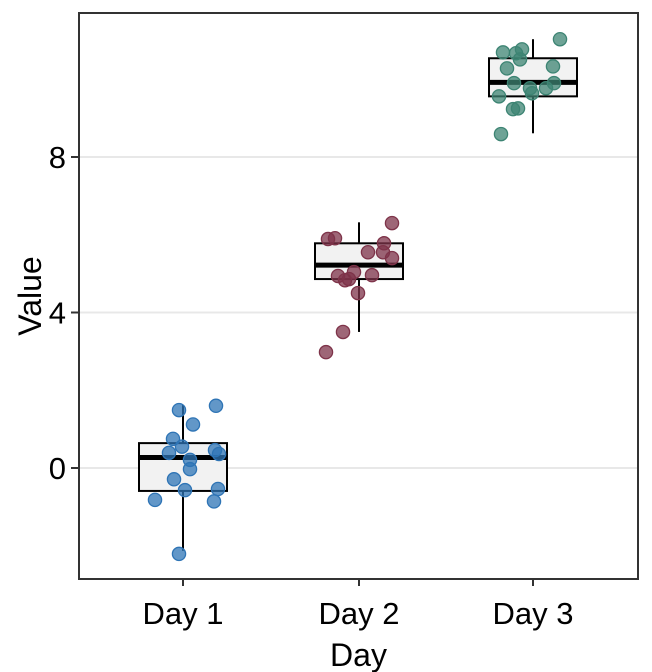  I want to click on y-tick-label-4: 4, so click(57, 313).